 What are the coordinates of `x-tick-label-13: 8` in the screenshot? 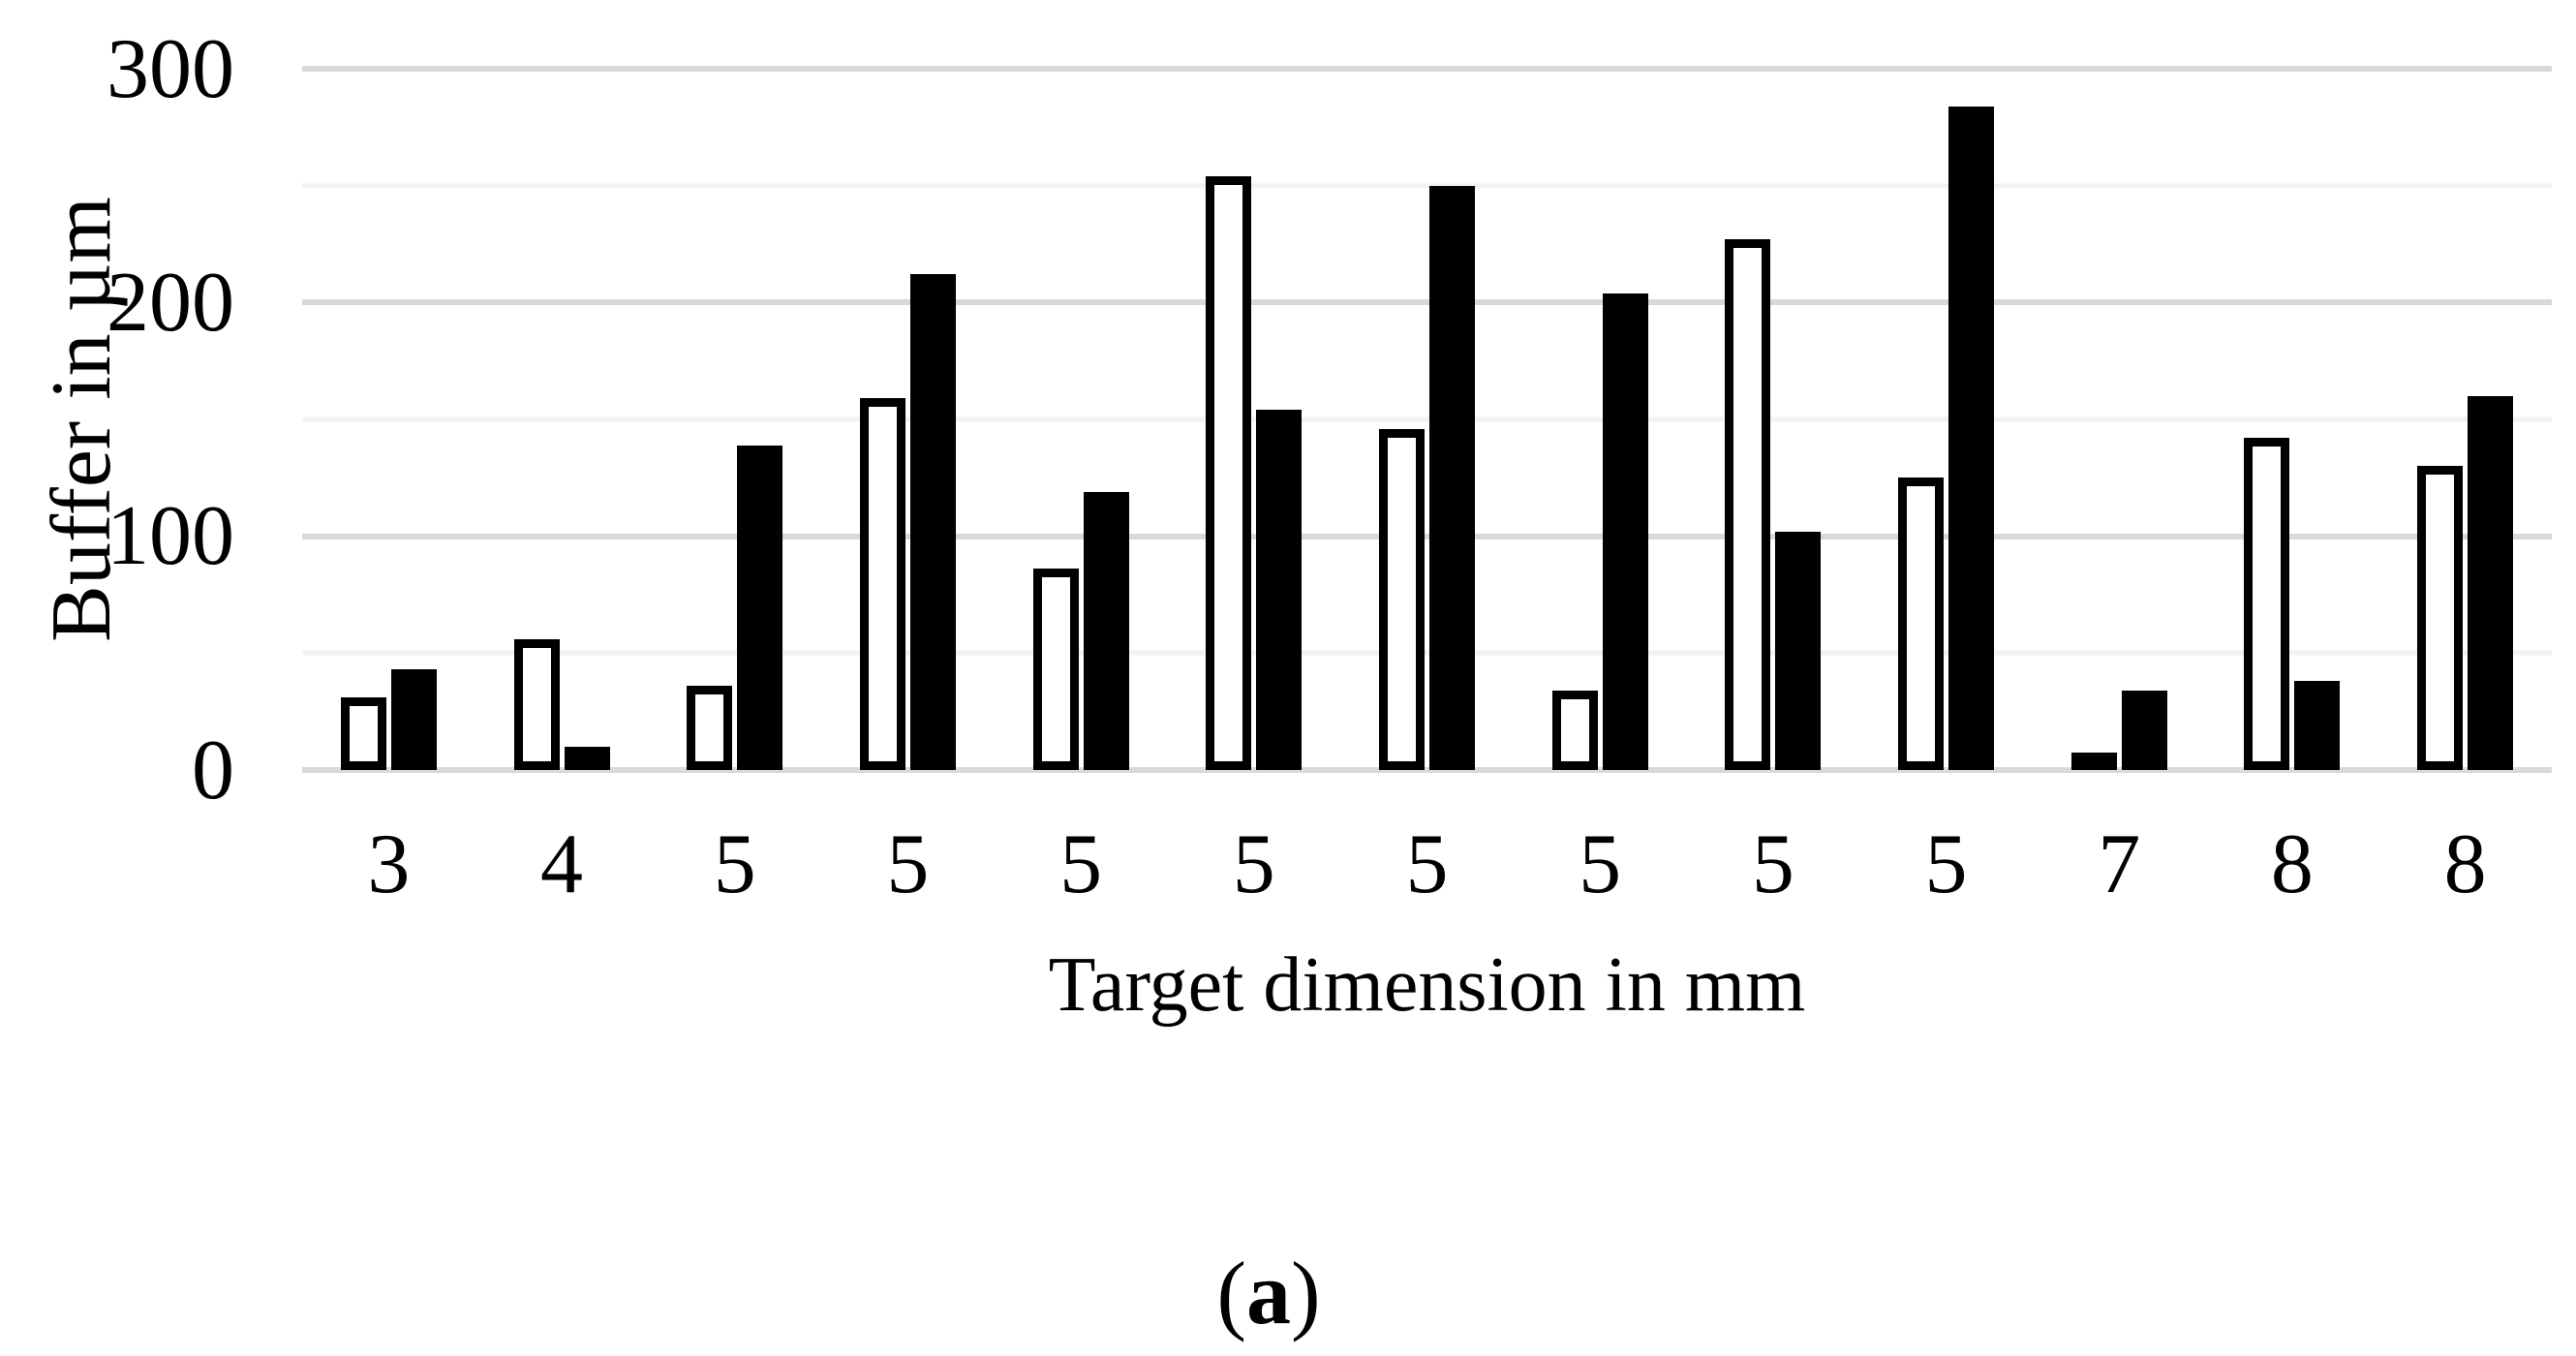 It's located at (2465, 864).